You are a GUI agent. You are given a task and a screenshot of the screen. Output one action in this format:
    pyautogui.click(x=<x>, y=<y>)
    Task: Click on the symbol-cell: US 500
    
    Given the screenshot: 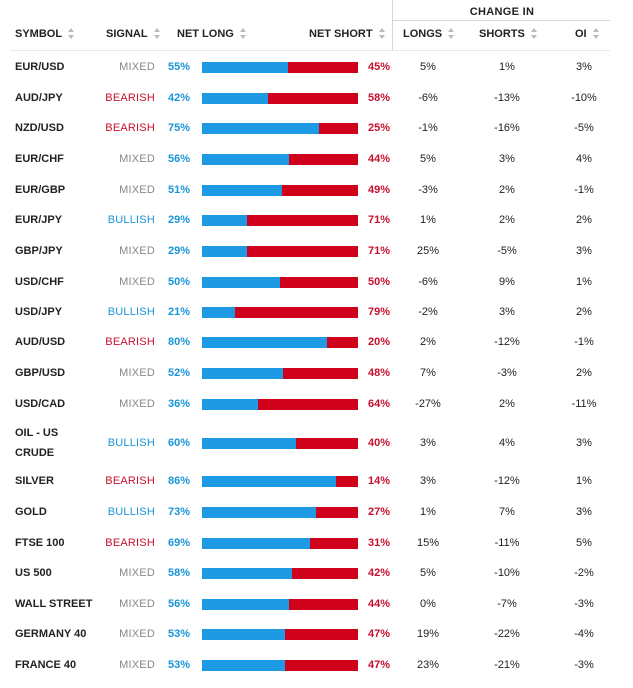 What is the action you would take?
    pyautogui.click(x=33, y=573)
    